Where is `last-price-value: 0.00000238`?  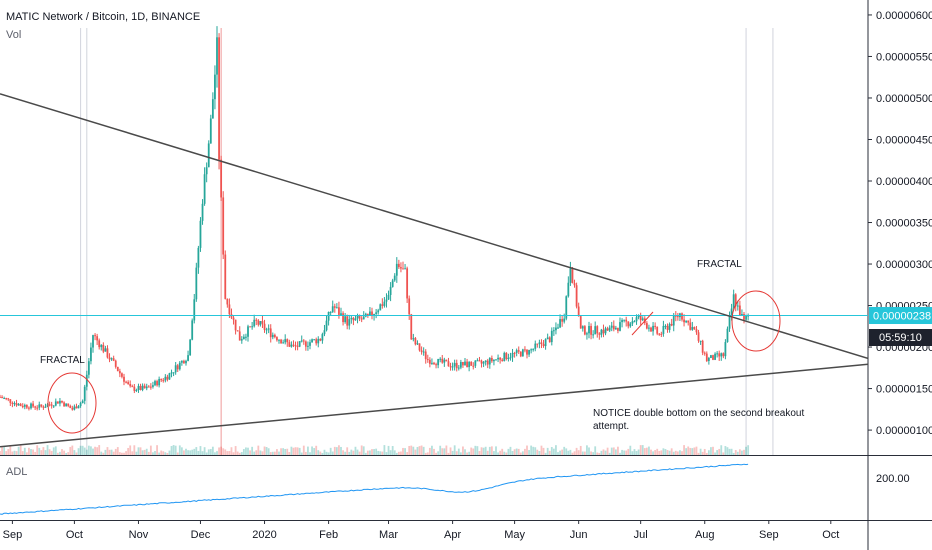
last-price-value: 0.00000238 is located at coordinates (902, 317).